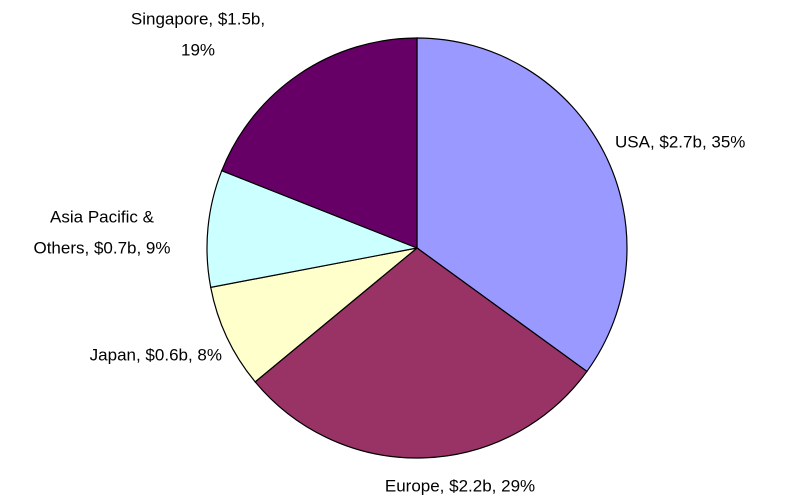 The width and height of the screenshot is (796, 500). Describe the element at coordinates (198, 49) in the screenshot. I see `data-label: 19%` at that location.